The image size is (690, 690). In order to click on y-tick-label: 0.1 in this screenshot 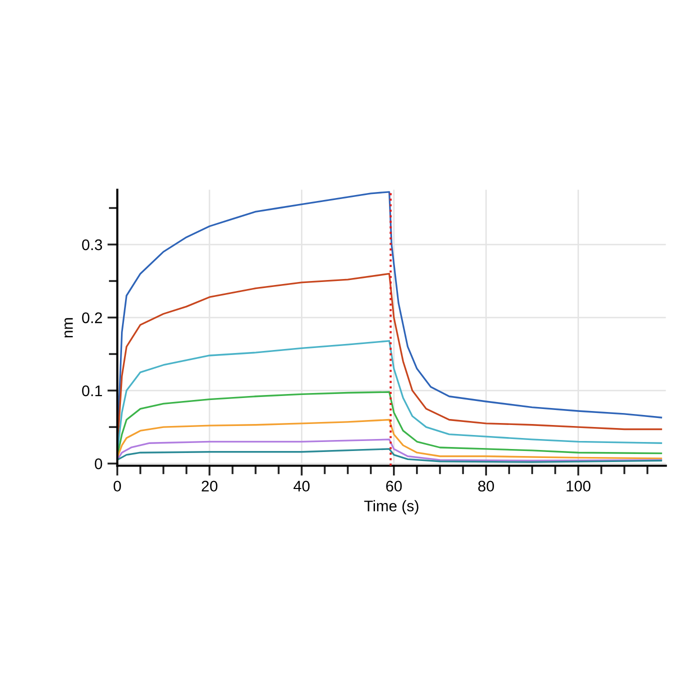, I will do `click(92, 390)`.